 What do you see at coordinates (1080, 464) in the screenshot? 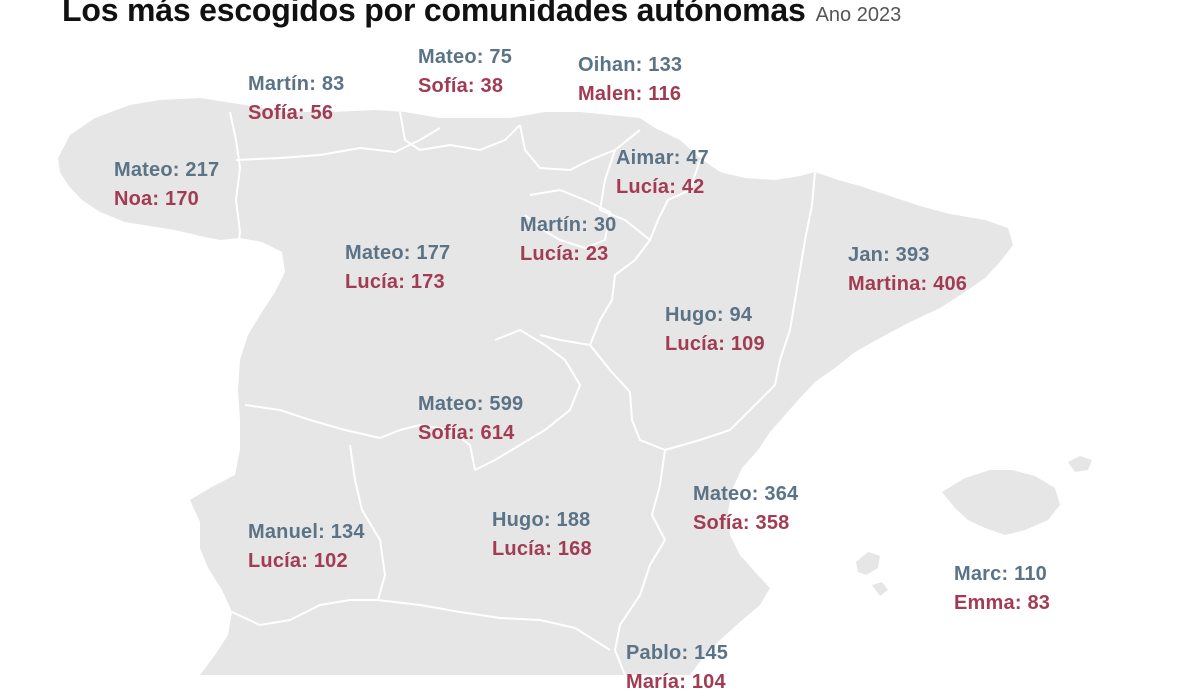
I see `menorca-shape` at bounding box center [1080, 464].